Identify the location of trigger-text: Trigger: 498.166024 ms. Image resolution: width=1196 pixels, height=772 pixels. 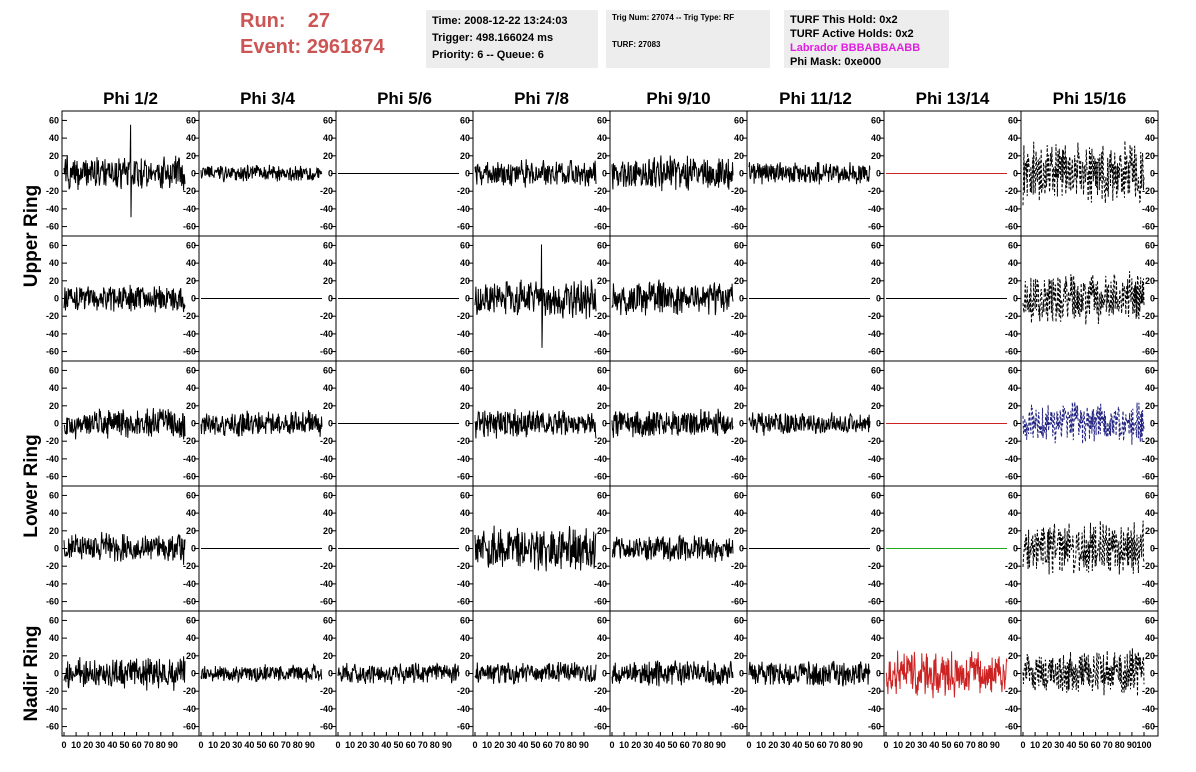
(493, 38).